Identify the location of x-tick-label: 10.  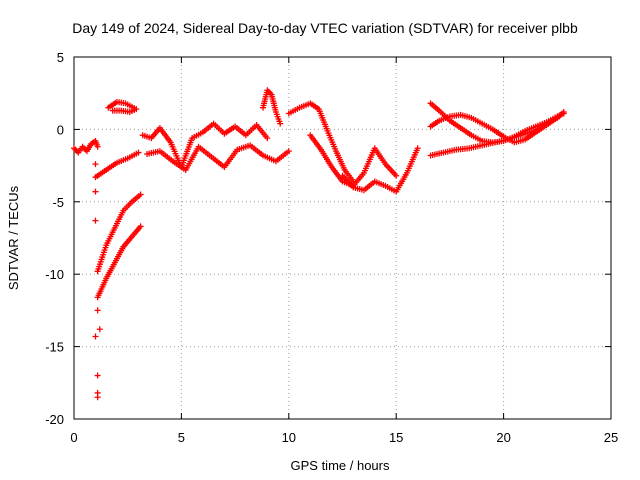
(289, 437).